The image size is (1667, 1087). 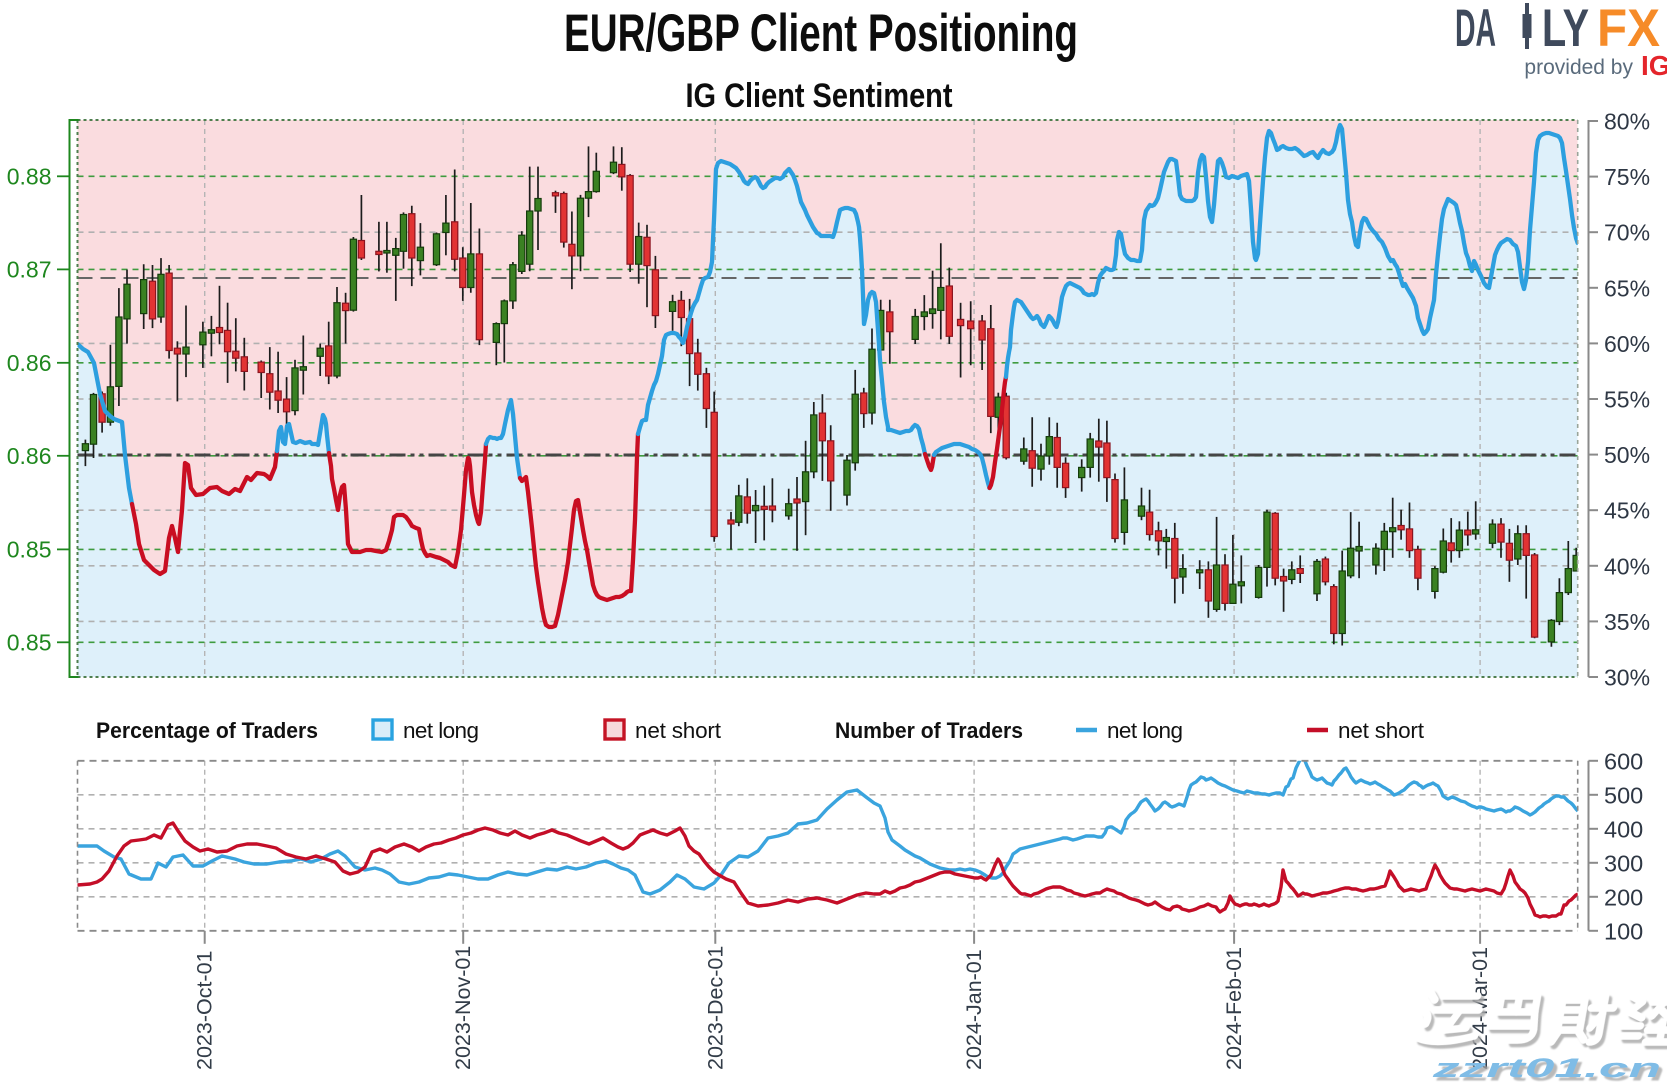 What do you see at coordinates (1565, 29) in the screenshot?
I see `svg-text: LY` at bounding box center [1565, 29].